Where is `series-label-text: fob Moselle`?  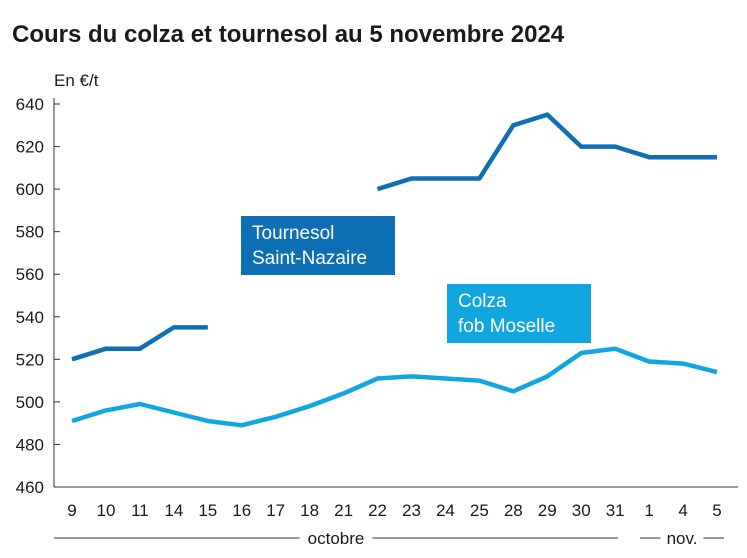 series-label-text: fob Moselle is located at coordinates (506, 326).